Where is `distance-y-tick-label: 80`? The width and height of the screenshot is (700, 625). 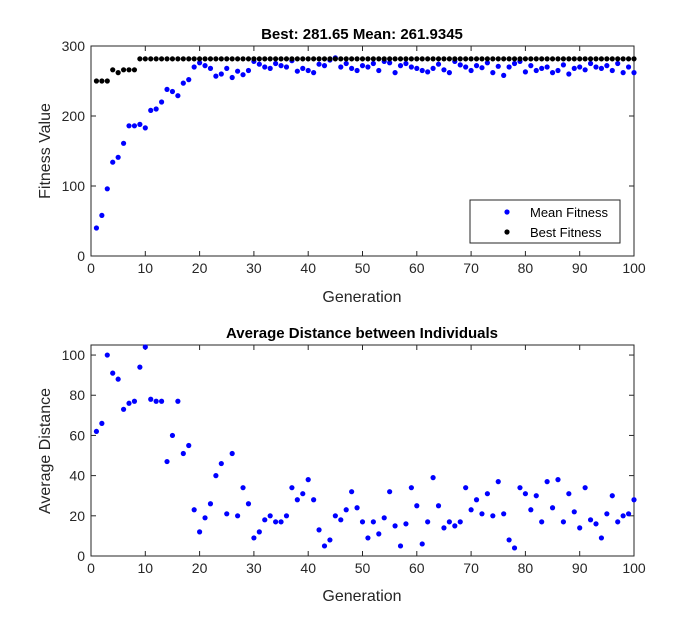 distance-y-tick-label: 80 is located at coordinates (77, 395).